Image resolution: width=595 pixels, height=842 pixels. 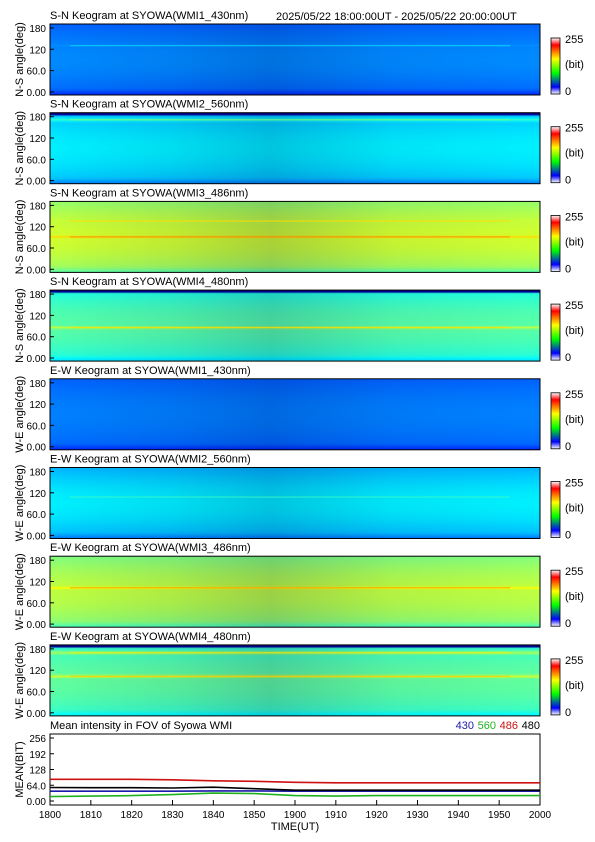 I want to click on legend-series-name: 486, so click(x=509, y=726).